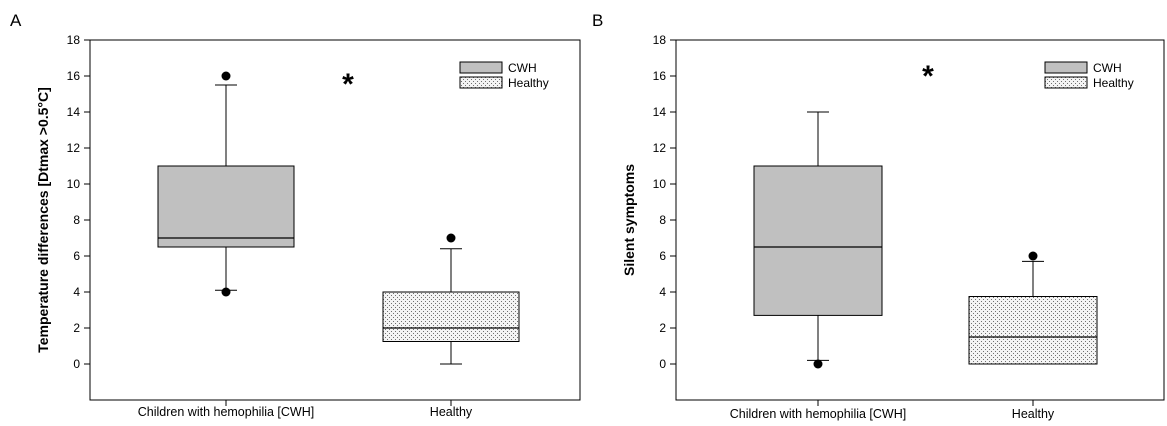  Describe the element at coordinates (597, 20) in the screenshot. I see `panel-label: B` at that location.